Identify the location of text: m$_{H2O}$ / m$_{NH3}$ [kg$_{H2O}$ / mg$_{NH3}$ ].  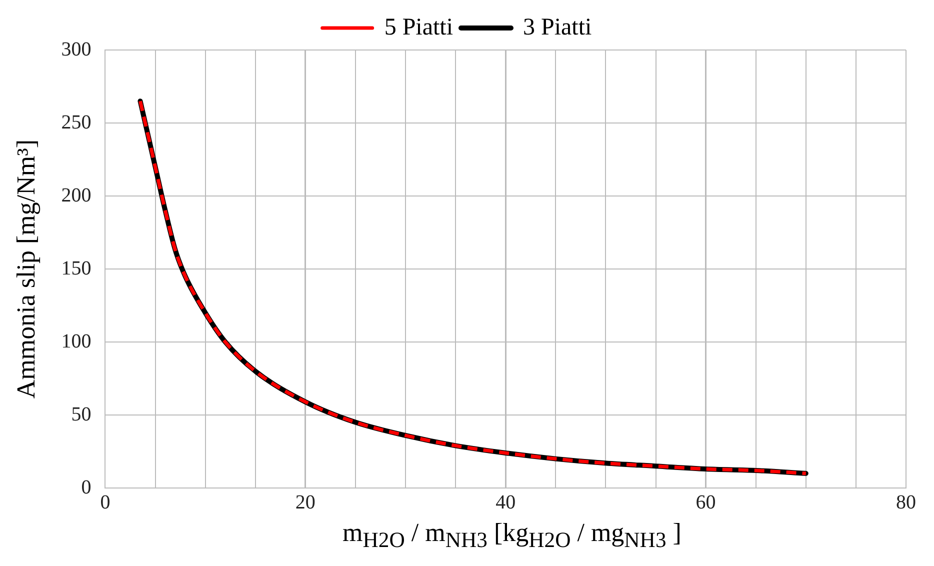
(512, 535).